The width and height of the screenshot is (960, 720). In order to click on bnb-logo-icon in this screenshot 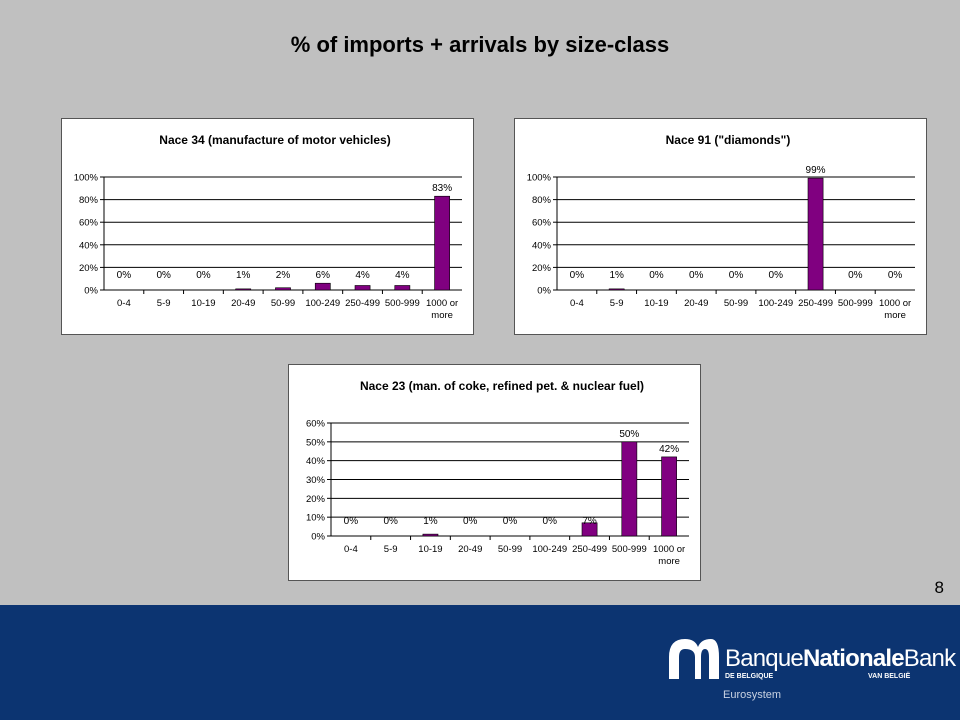, I will do `click(694, 659)`.